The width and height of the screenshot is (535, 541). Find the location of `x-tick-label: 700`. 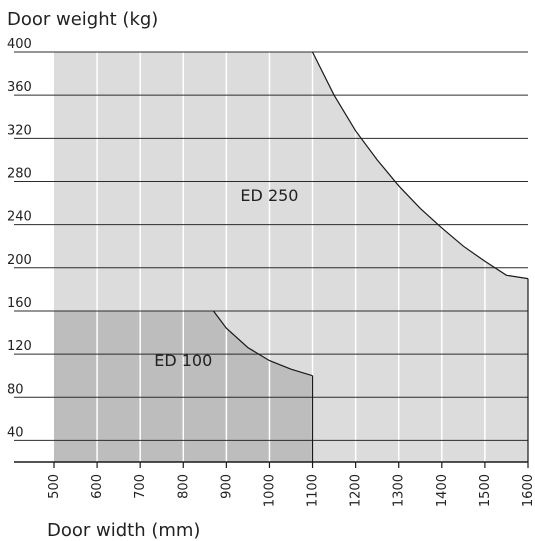

x-tick-label: 700 is located at coordinates (140, 486).